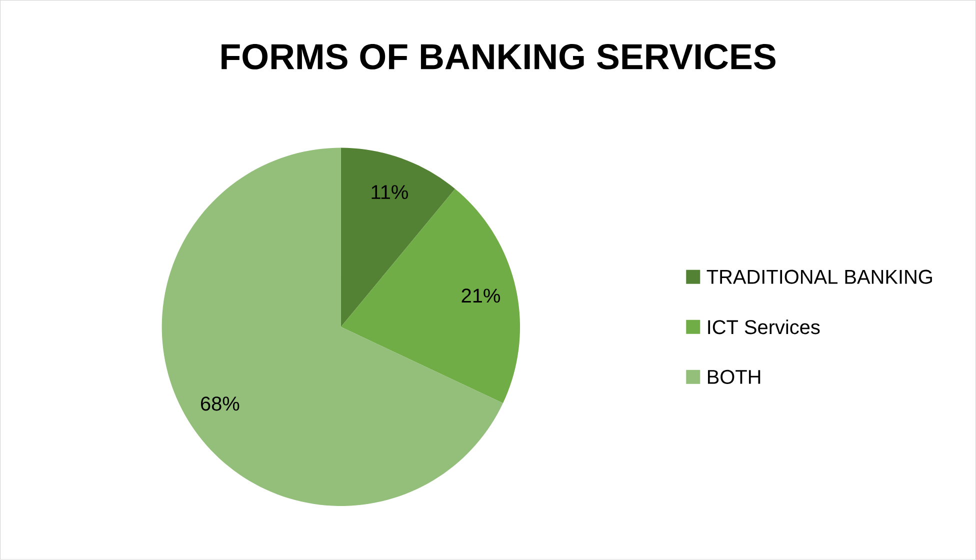 Image resolution: width=976 pixels, height=560 pixels. Describe the element at coordinates (499, 57) in the screenshot. I see `chart-title: FORMS OF BANKING SERVICES` at that location.